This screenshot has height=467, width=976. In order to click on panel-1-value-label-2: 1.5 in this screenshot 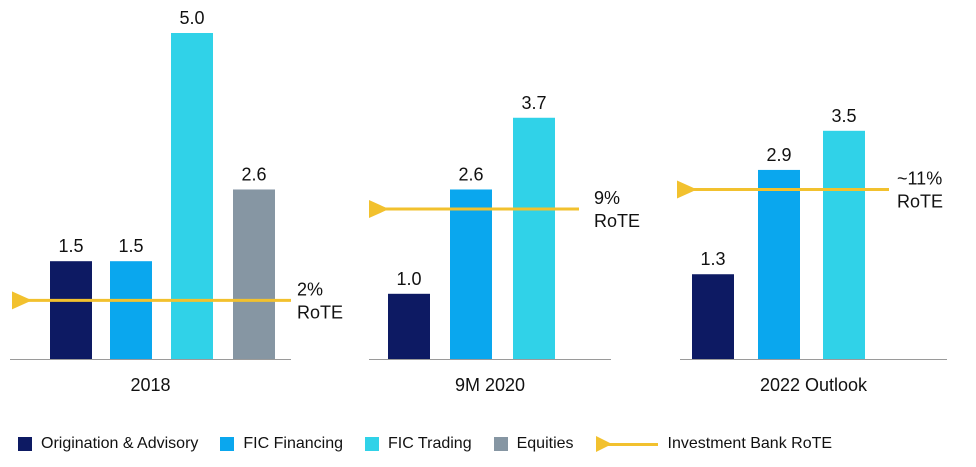, I will do `click(130, 246)`.